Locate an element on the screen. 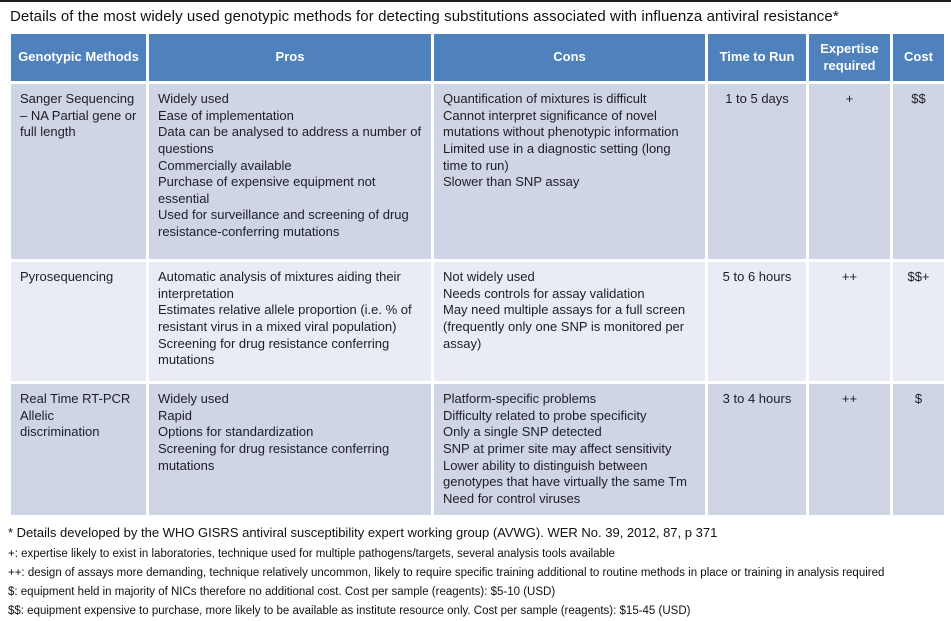  time-to-run-cell: 5 to 6 hours is located at coordinates (757, 321).